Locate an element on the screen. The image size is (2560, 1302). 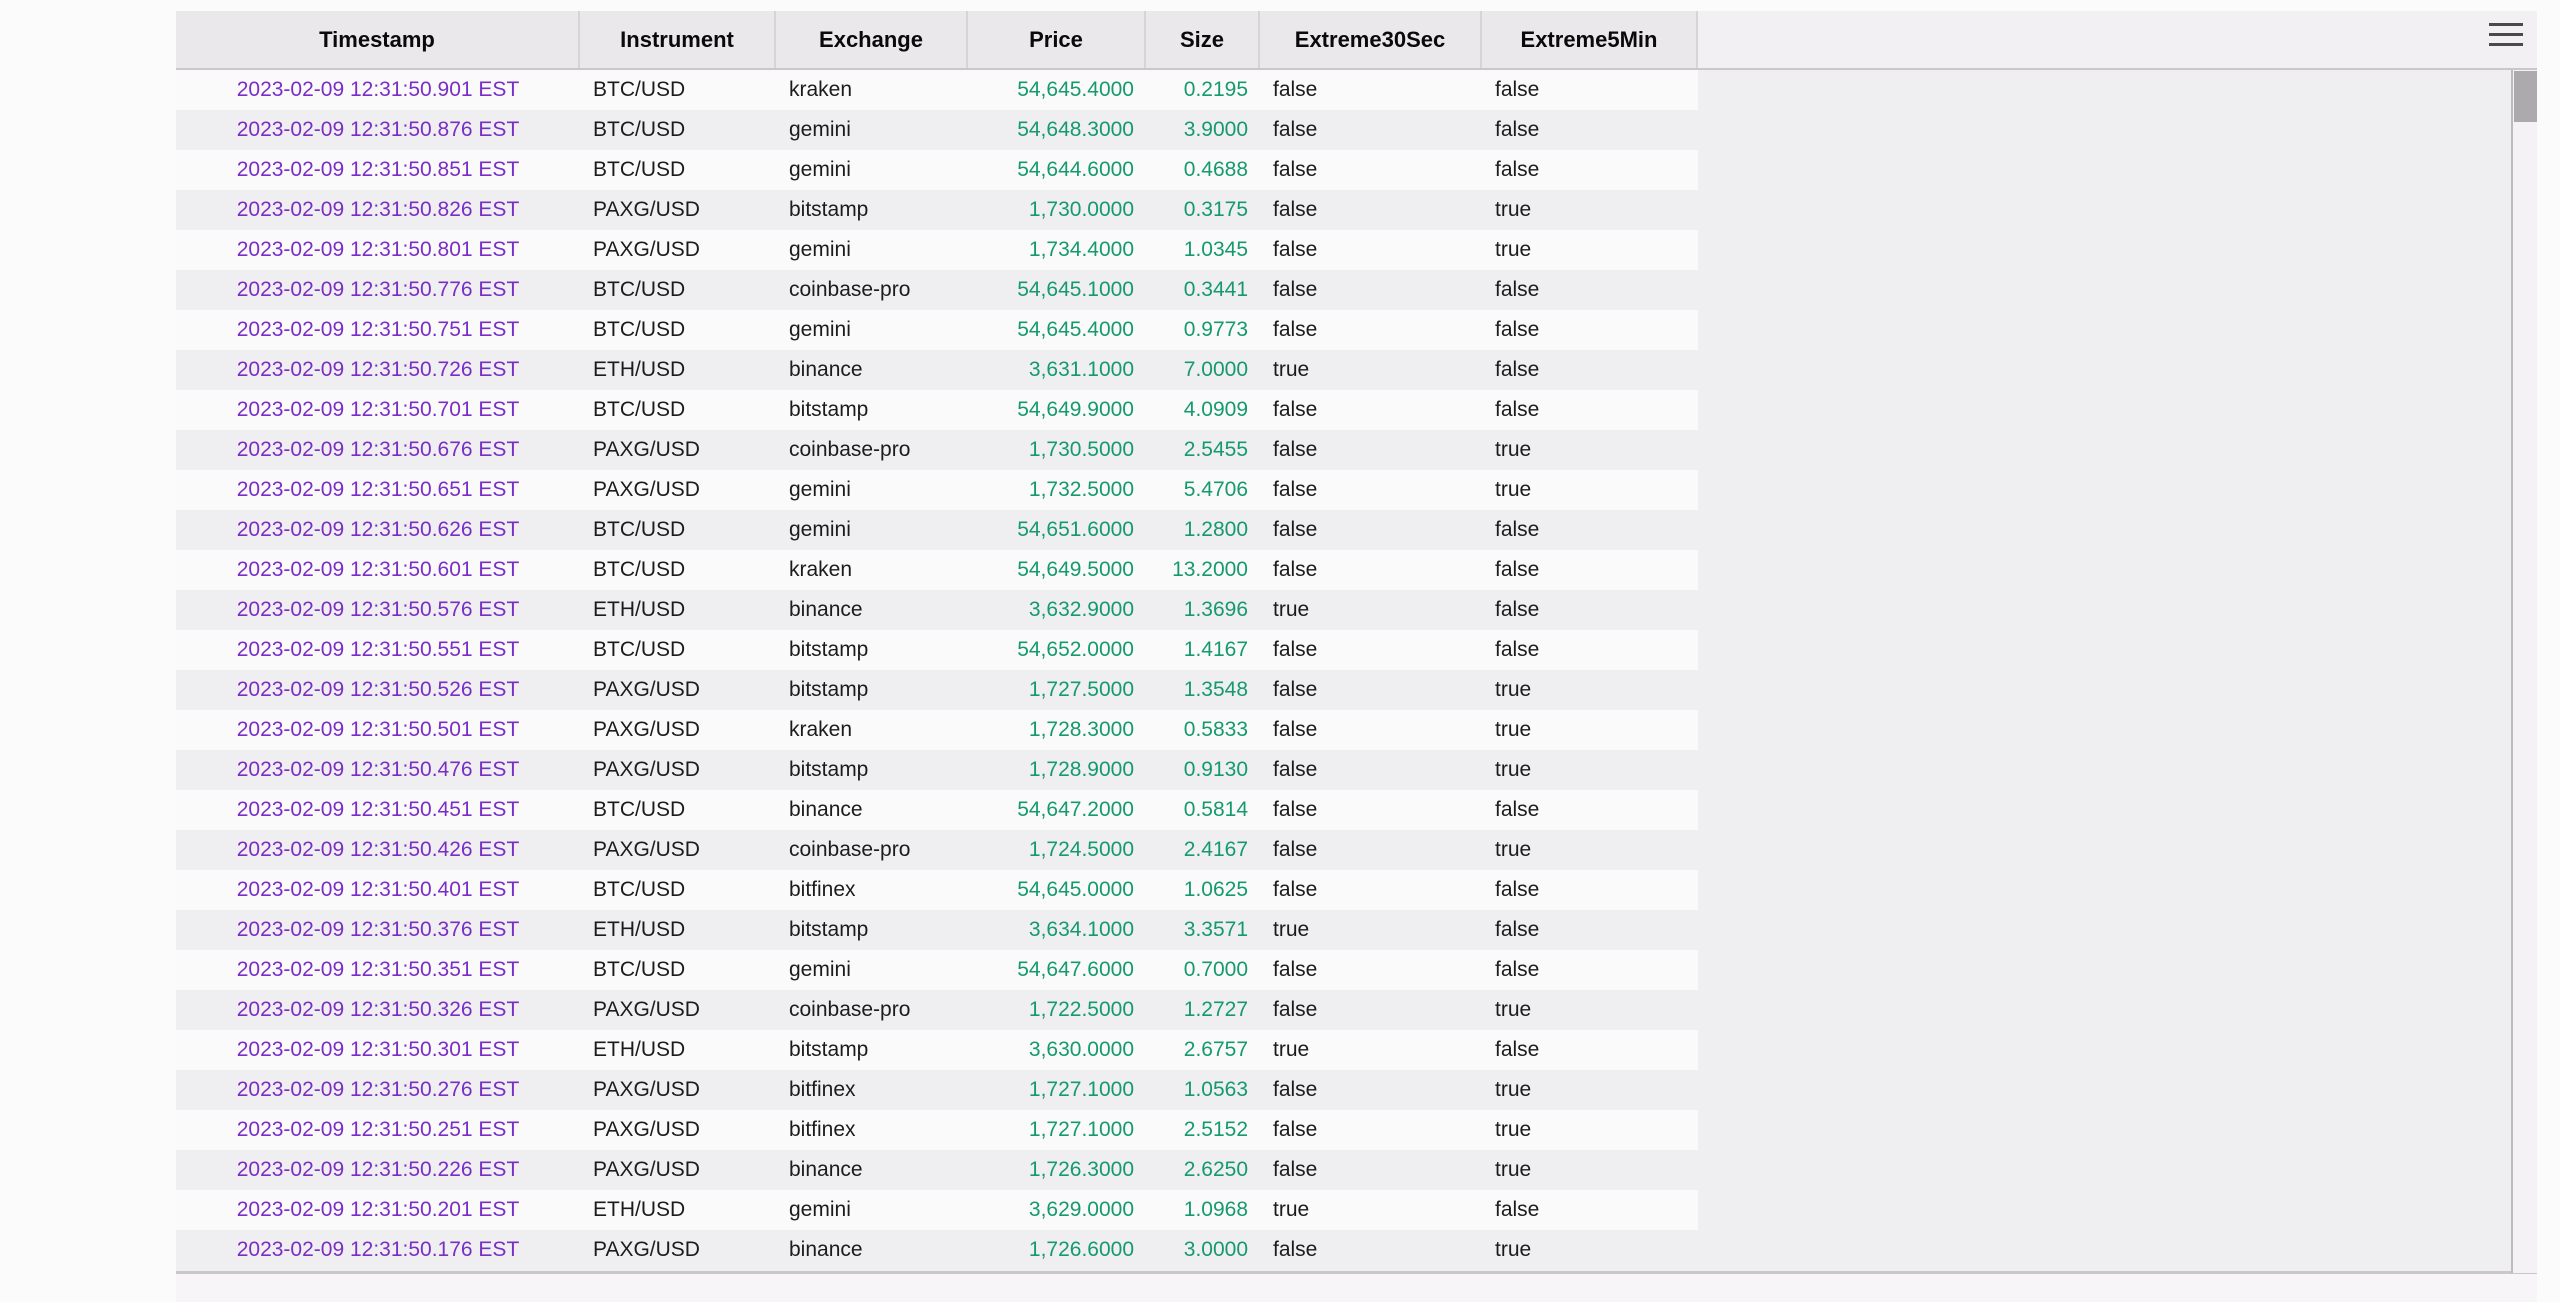
column-header-extreme5min: Extreme5Min is located at coordinates (1590, 39).